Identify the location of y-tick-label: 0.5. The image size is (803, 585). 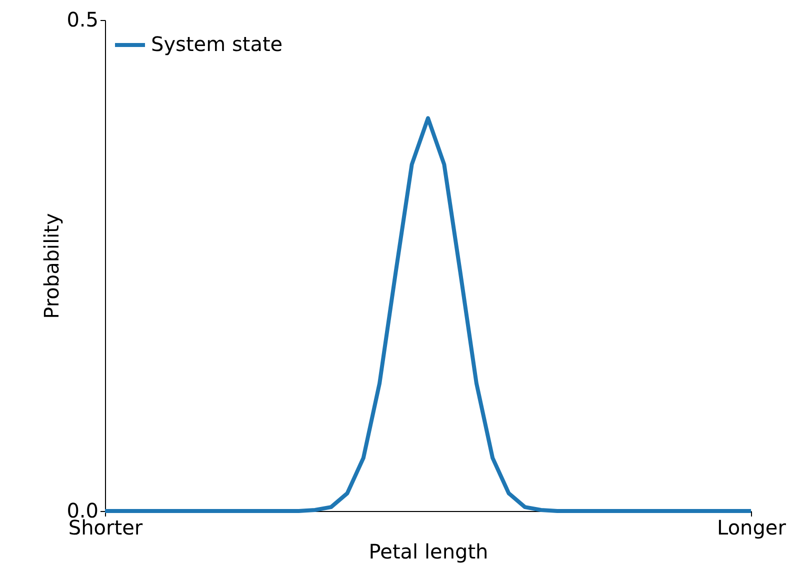
(82, 20).